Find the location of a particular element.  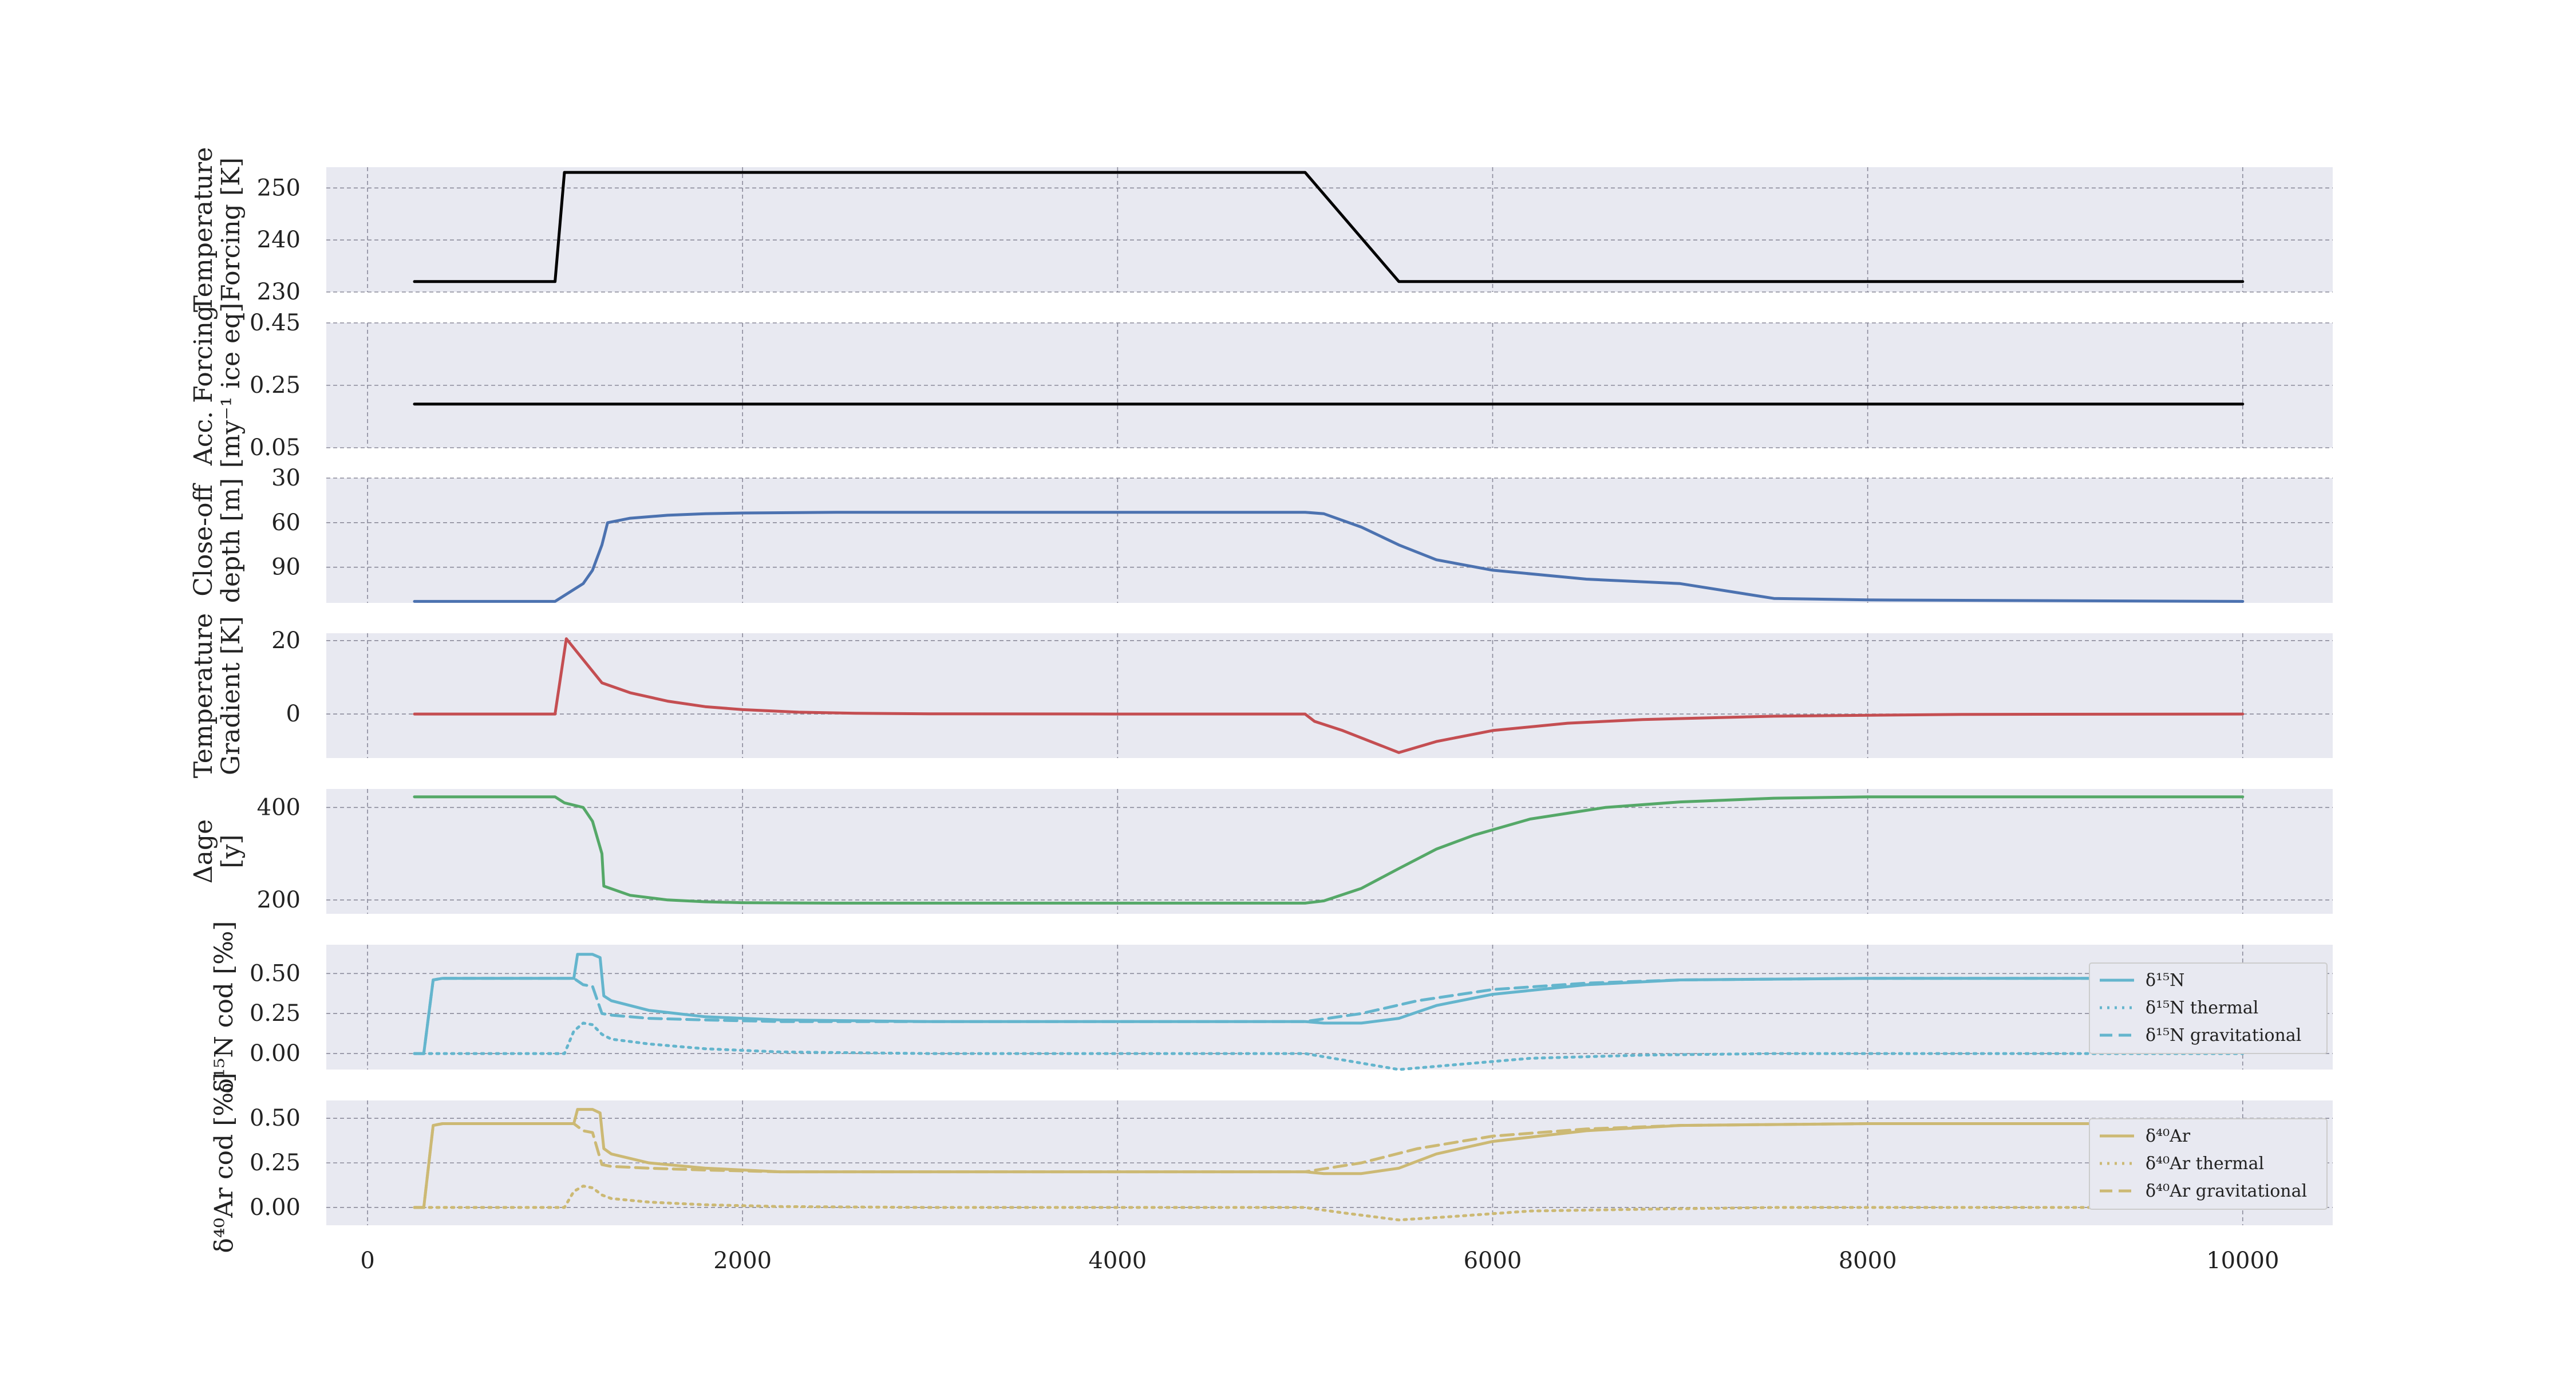

legend-label: δ⁴⁰Ar is located at coordinates (2168, 1136).